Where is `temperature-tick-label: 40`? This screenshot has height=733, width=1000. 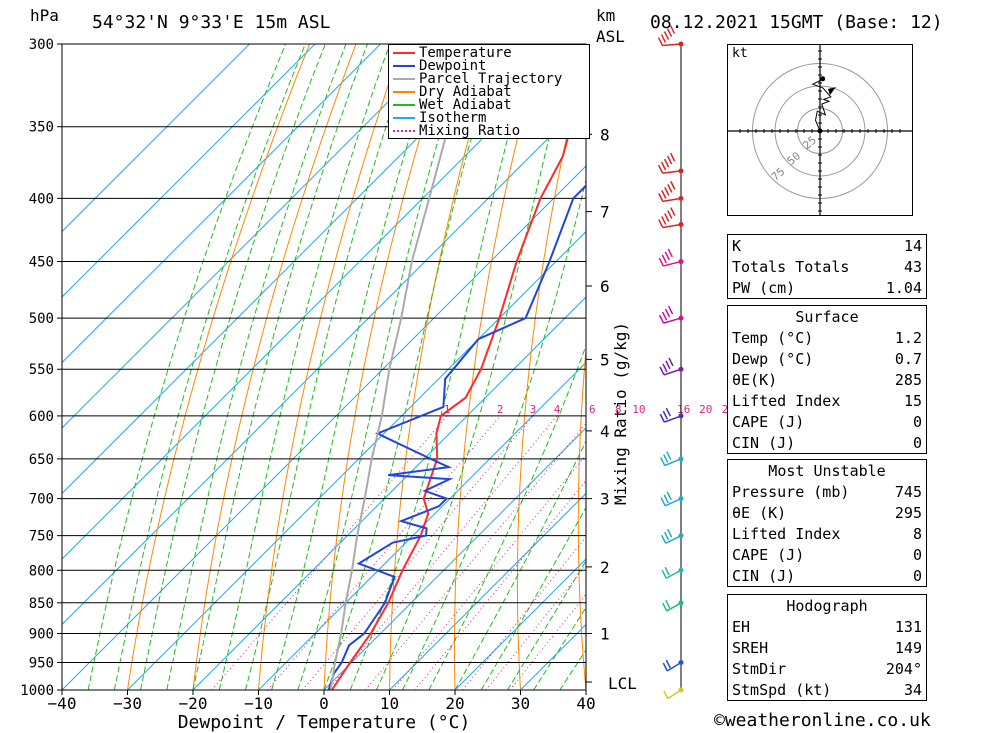
temperature-tick-label: 40 is located at coordinates (585, 703).